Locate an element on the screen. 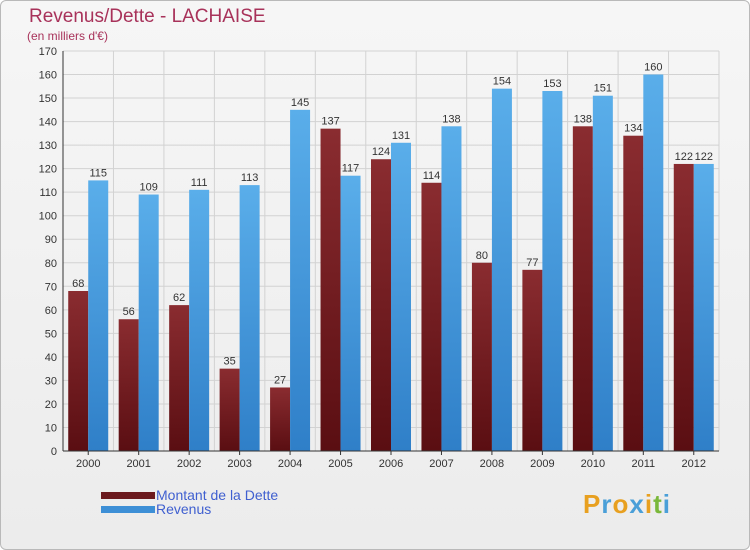 This screenshot has height=550, width=750. data-label: 134 is located at coordinates (633, 129).